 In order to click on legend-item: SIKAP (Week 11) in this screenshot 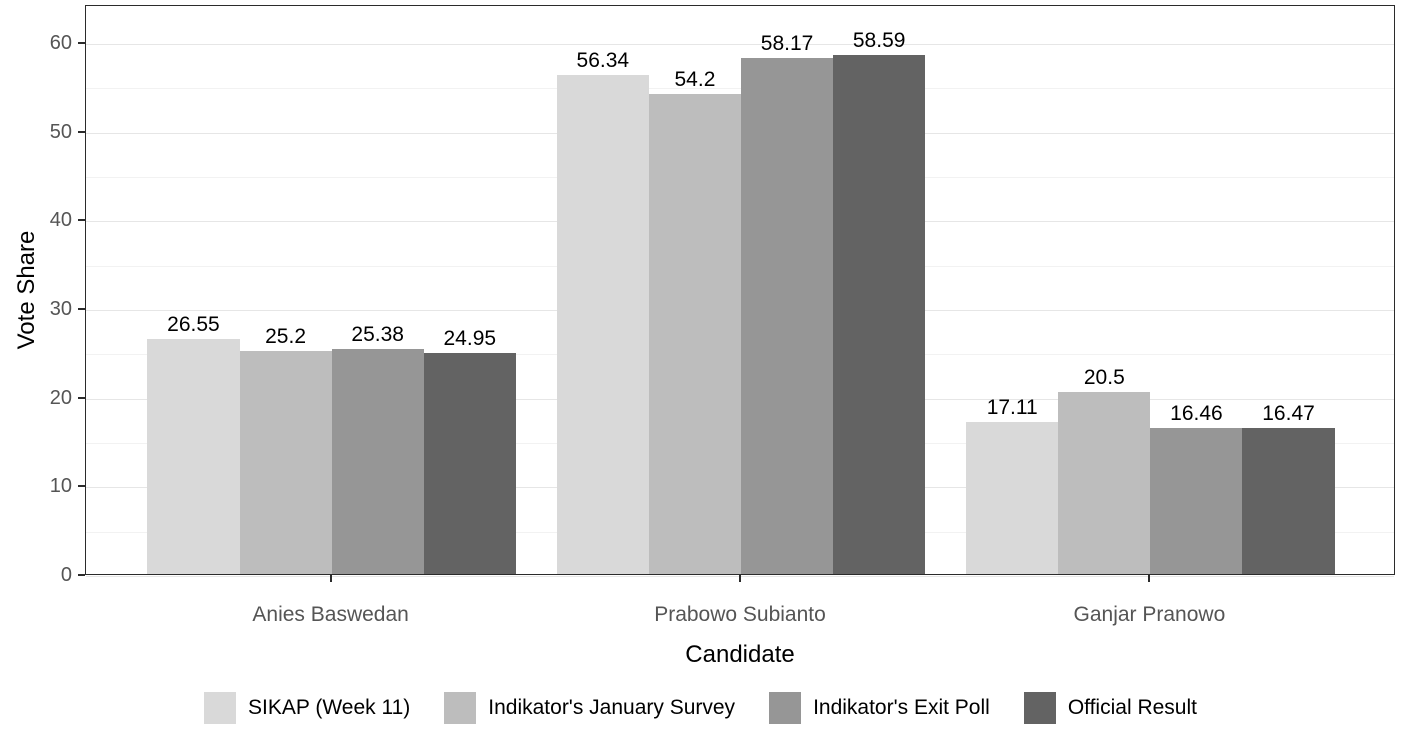, I will do `click(307, 708)`.